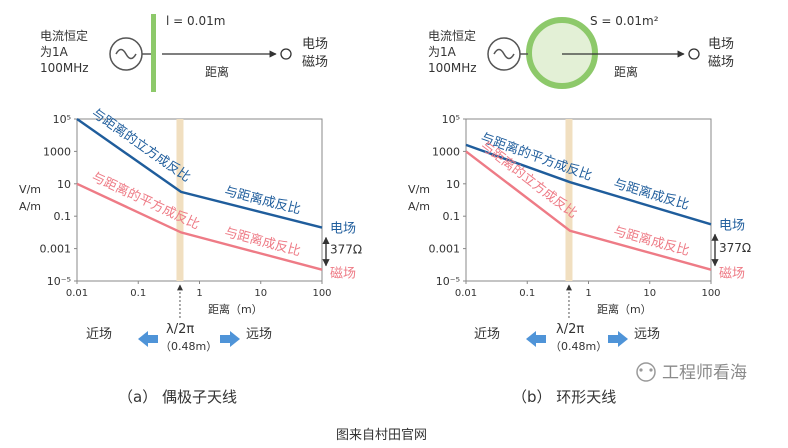  I want to click on dipole-element, so click(153, 53).